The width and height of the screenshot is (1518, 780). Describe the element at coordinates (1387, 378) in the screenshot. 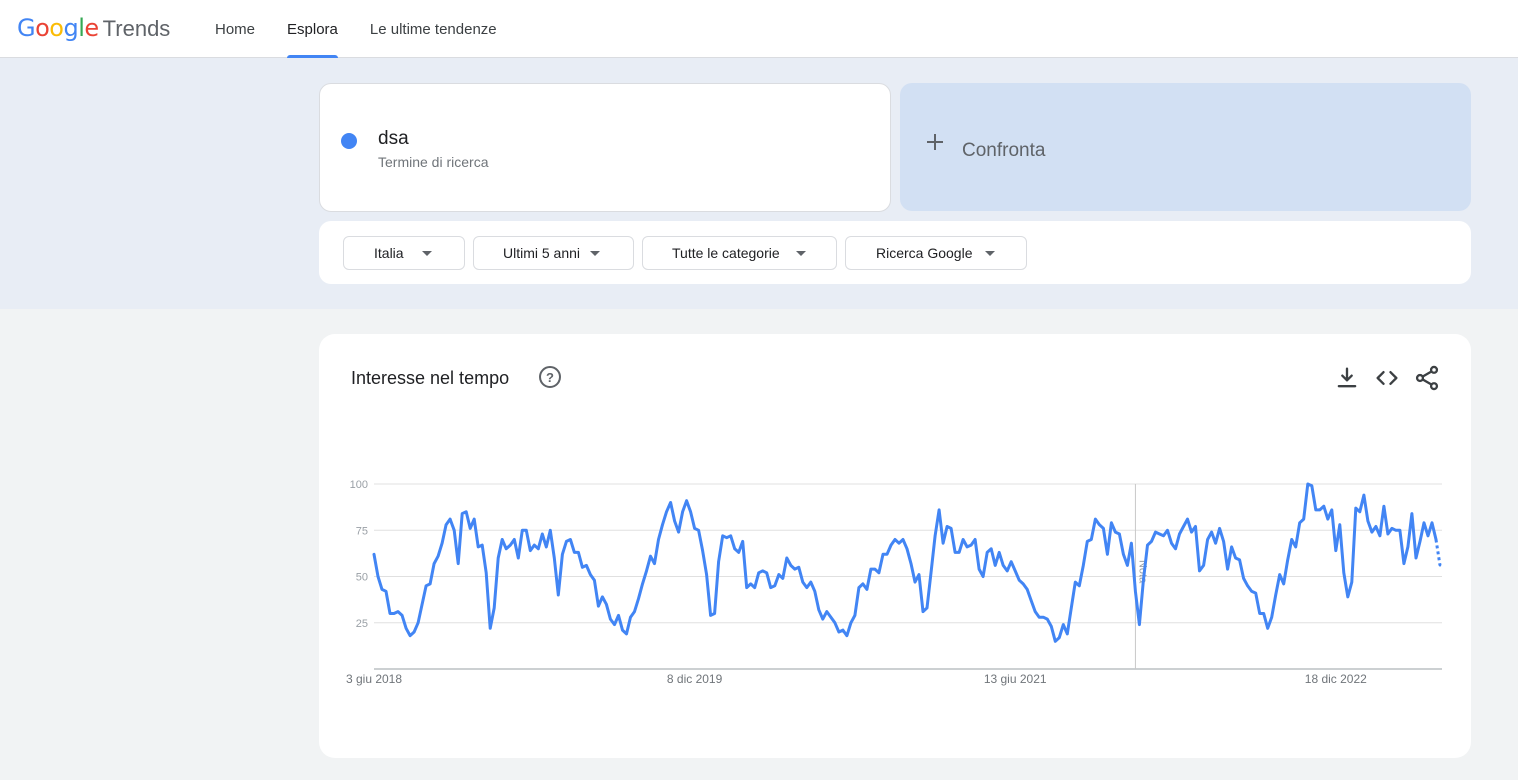

I see `embed-icon` at that location.